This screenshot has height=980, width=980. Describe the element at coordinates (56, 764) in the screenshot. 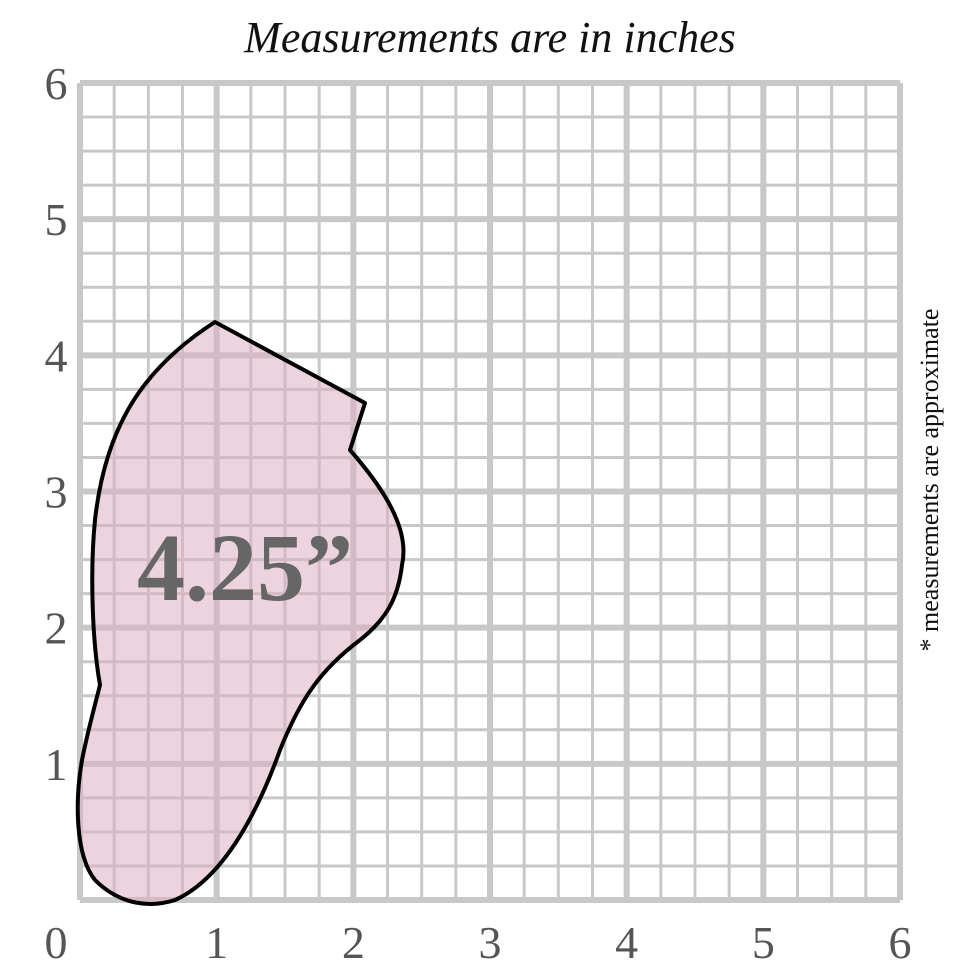

I see `y-axis-label: 1` at that location.